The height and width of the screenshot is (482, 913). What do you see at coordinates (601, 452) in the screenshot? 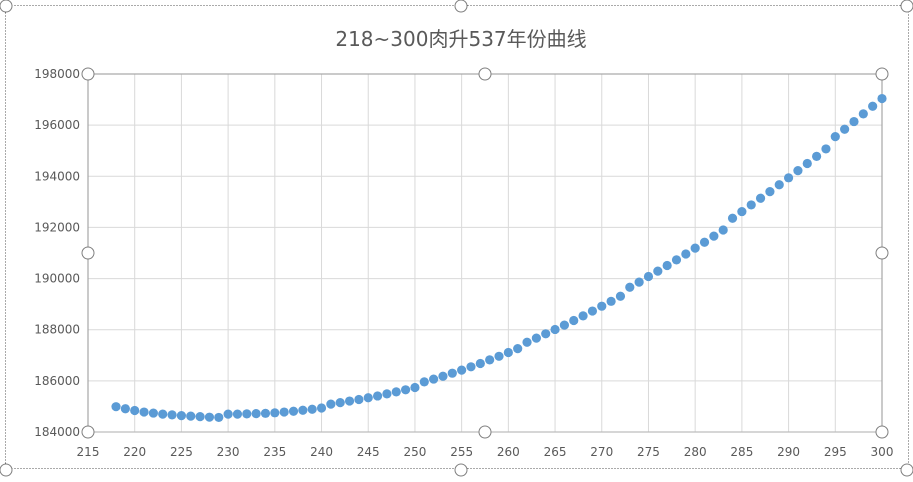
I see `x-tick-label: 270` at bounding box center [601, 452].